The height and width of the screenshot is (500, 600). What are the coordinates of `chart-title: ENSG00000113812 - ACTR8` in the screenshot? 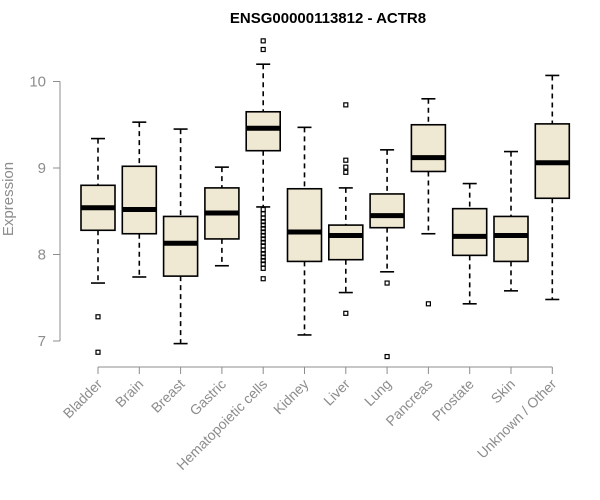 It's located at (328, 18).